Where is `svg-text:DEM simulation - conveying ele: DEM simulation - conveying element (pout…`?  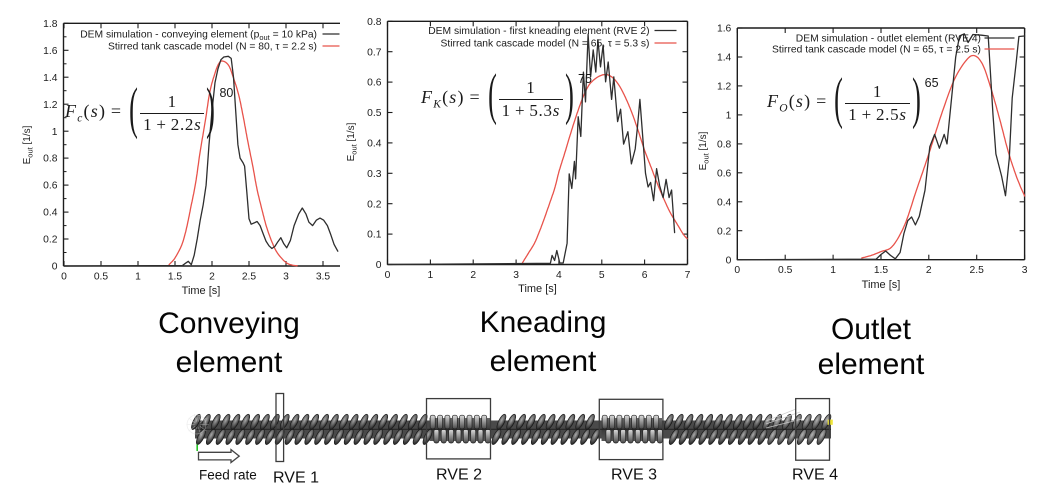 svg-text:DEM simulation - conveying ele: DEM simulation - conveying element (pout… is located at coordinates (198, 36).